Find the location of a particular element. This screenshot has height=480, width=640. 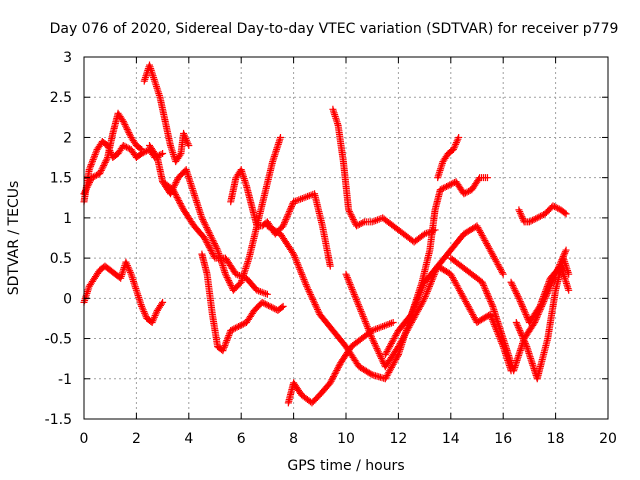

series-arc18 is located at coordinates (542, 318).